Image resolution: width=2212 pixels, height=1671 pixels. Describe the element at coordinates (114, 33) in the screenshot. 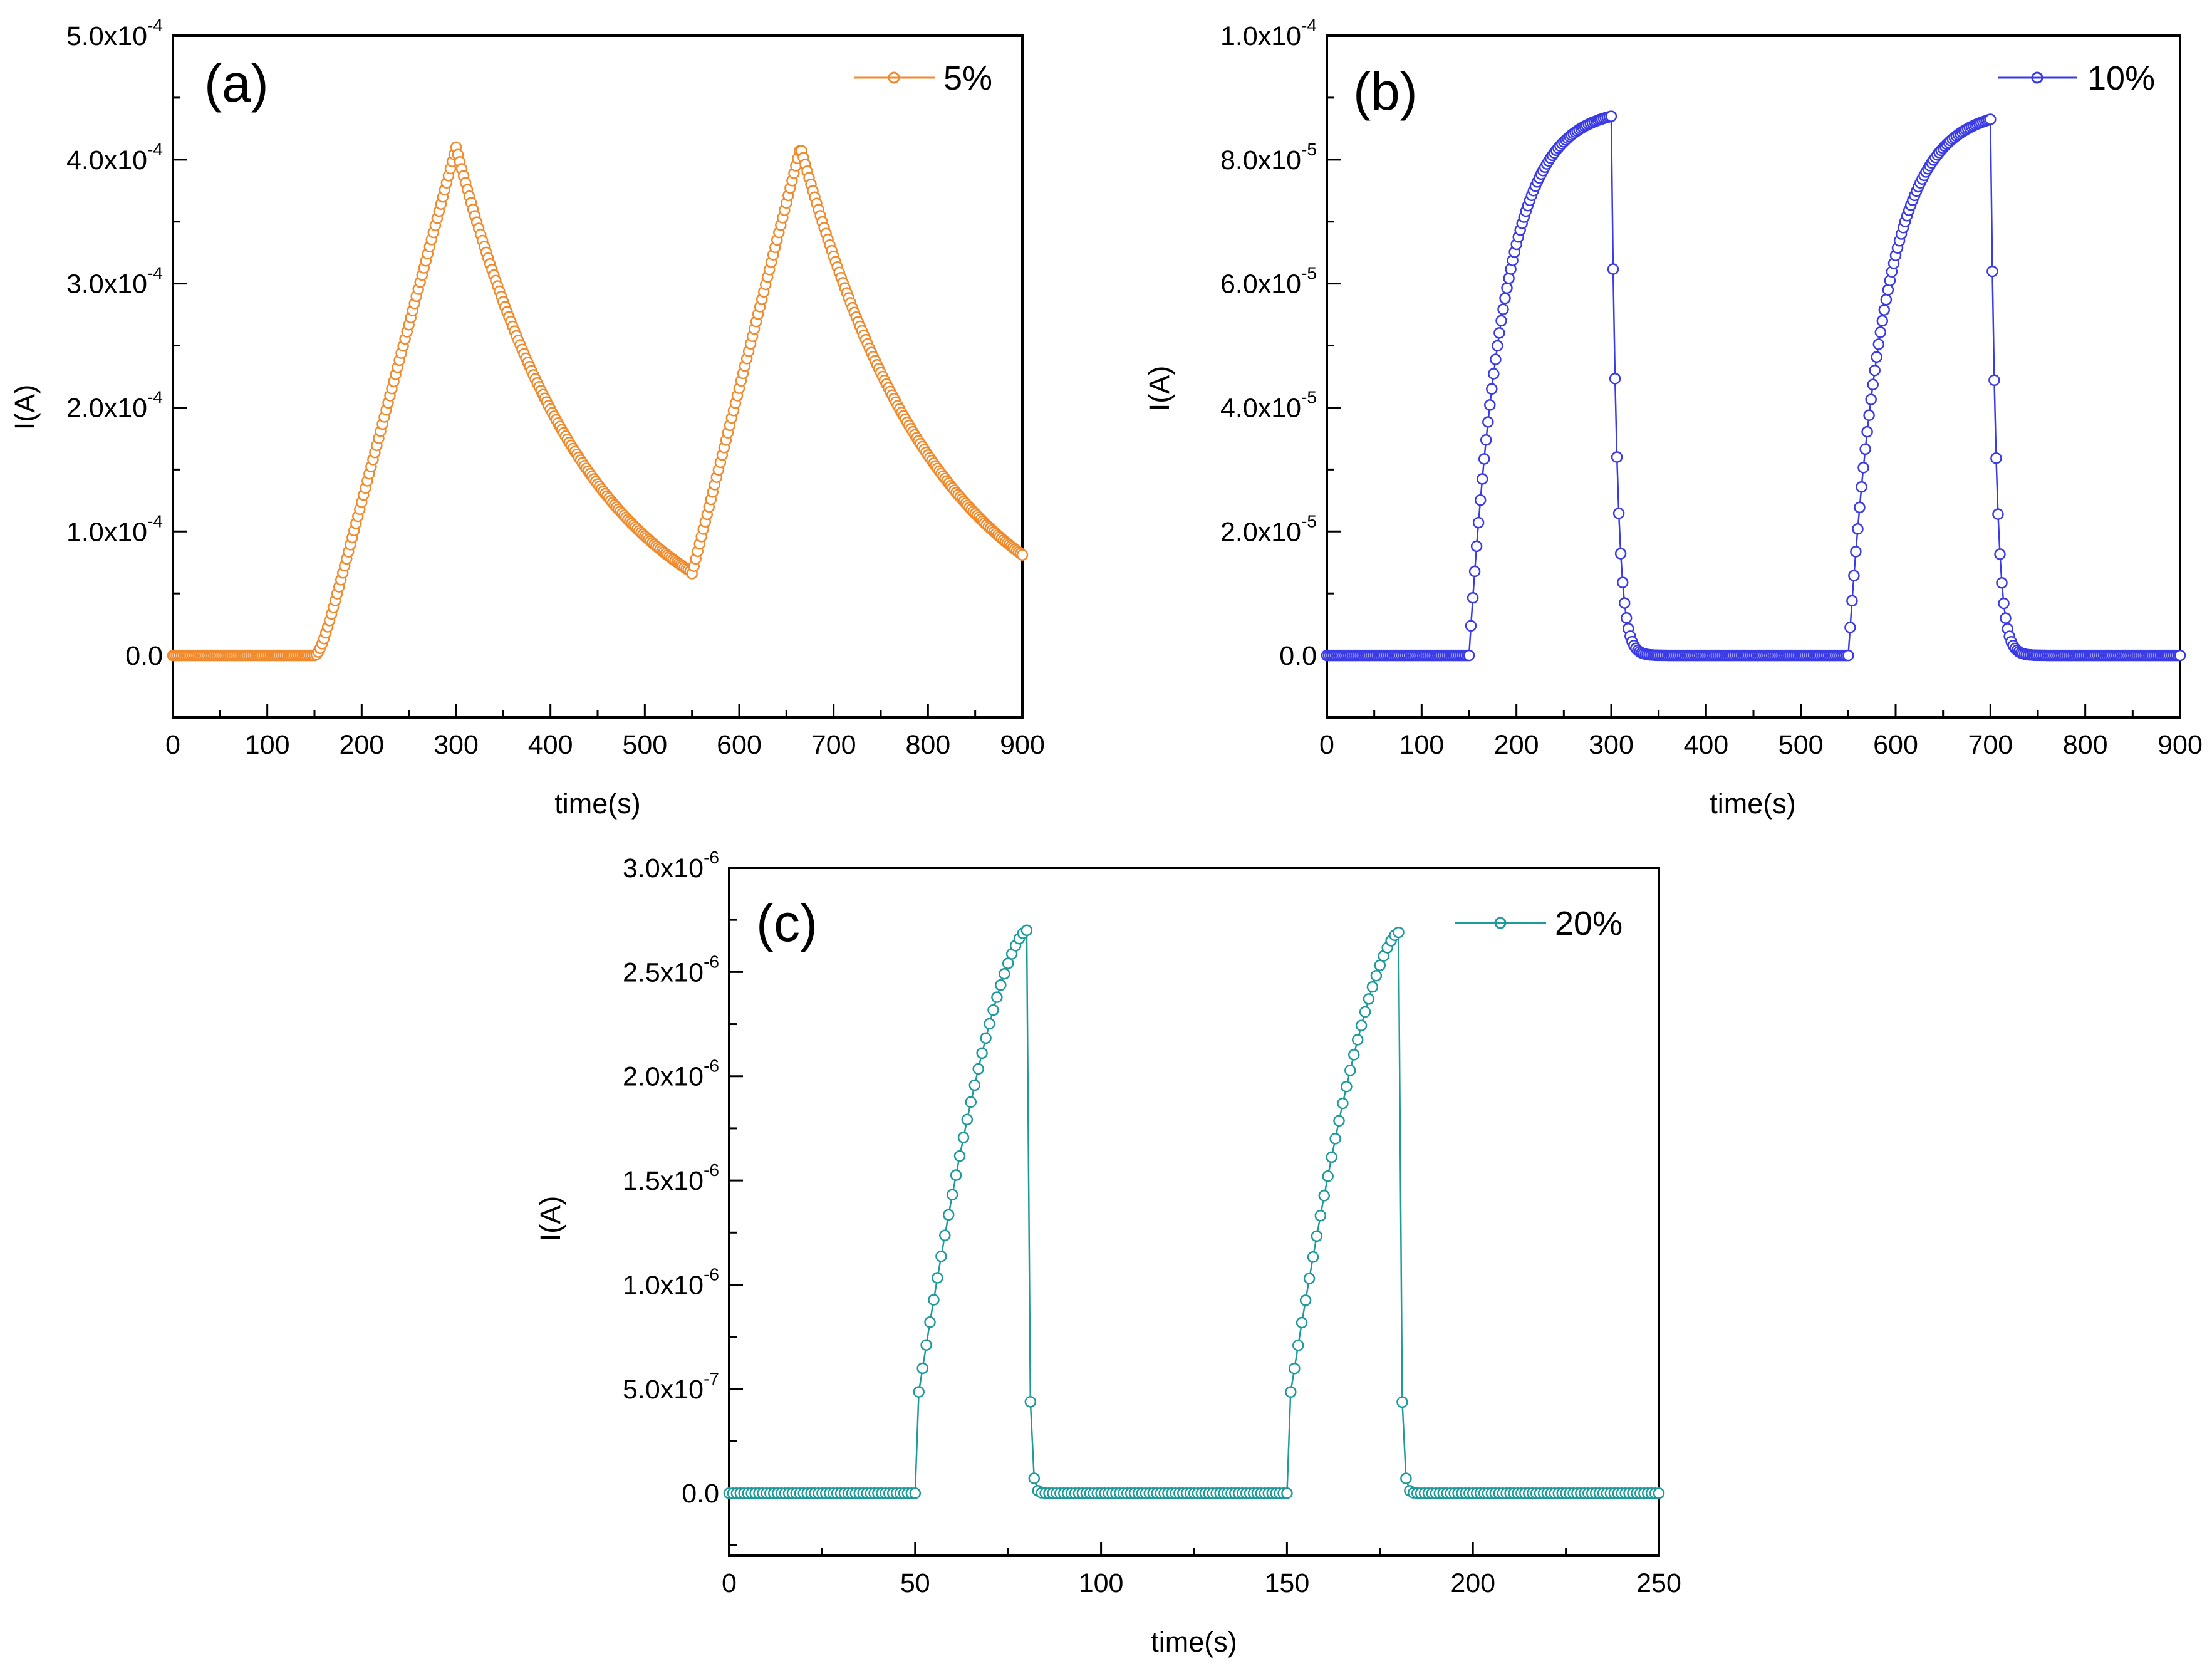

I see `y-tick-label: 5.0x10⁻⁴` at that location.